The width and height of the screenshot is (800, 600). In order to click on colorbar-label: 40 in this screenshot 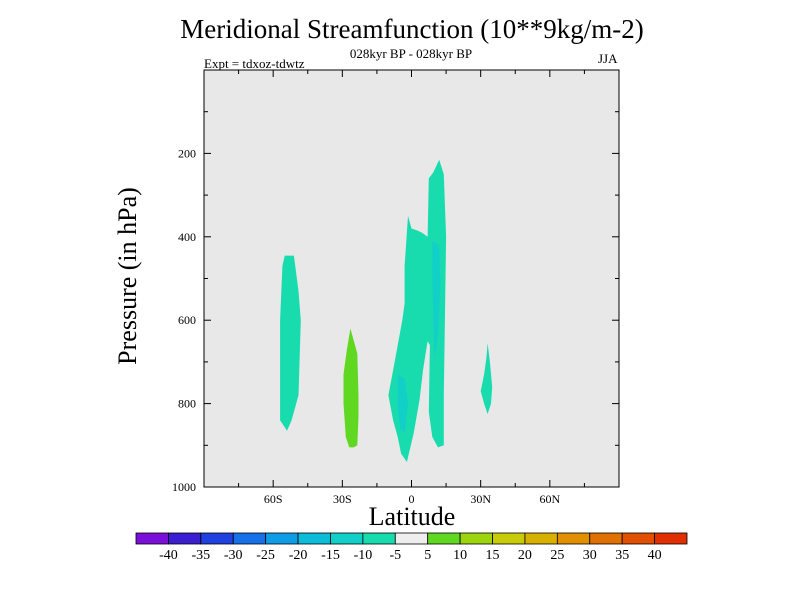, I will do `click(655, 555)`.